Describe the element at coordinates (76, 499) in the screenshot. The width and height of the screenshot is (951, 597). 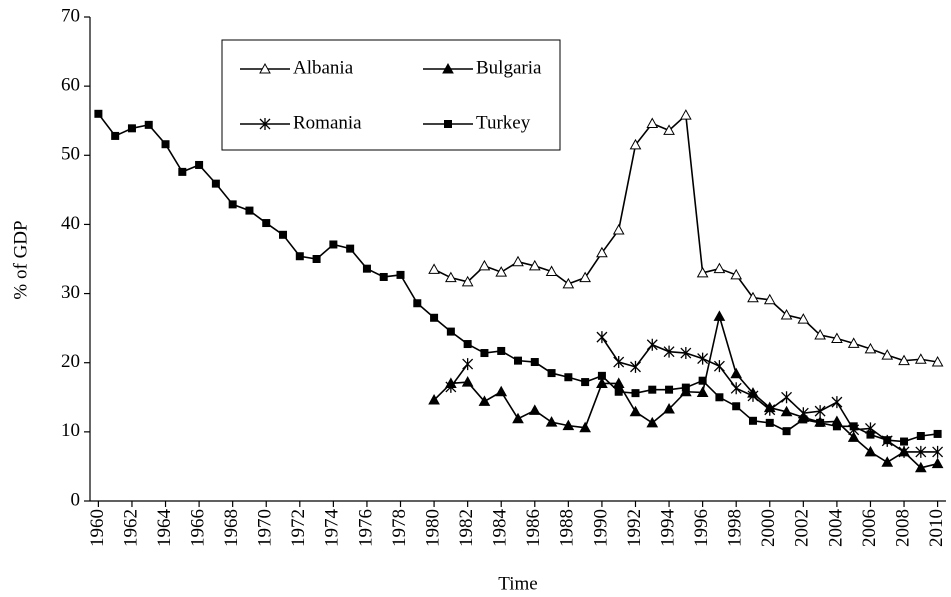
I see `y-tick-label: 0` at that location.